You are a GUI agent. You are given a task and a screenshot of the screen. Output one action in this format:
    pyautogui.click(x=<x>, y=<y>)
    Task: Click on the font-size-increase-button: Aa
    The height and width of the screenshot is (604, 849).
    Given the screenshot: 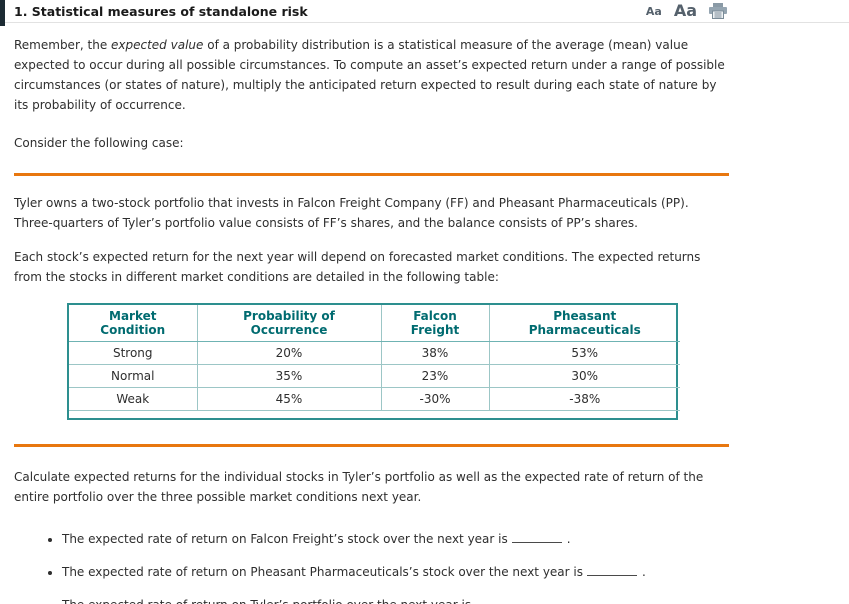 What is the action you would take?
    pyautogui.click(x=685, y=10)
    